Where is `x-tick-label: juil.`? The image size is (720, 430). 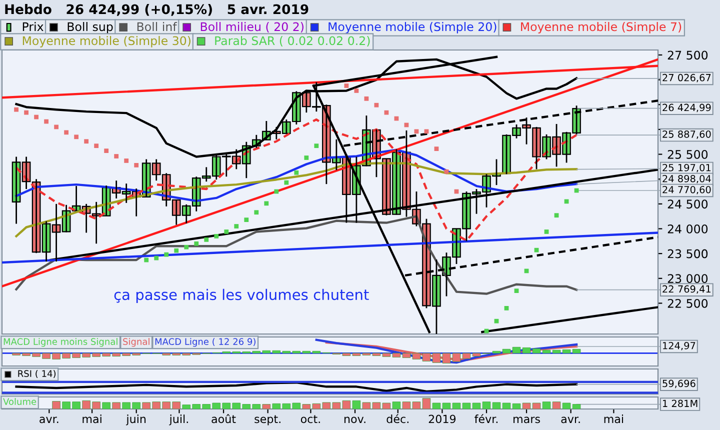
x-tick-label: juil. is located at coordinates (178, 420).